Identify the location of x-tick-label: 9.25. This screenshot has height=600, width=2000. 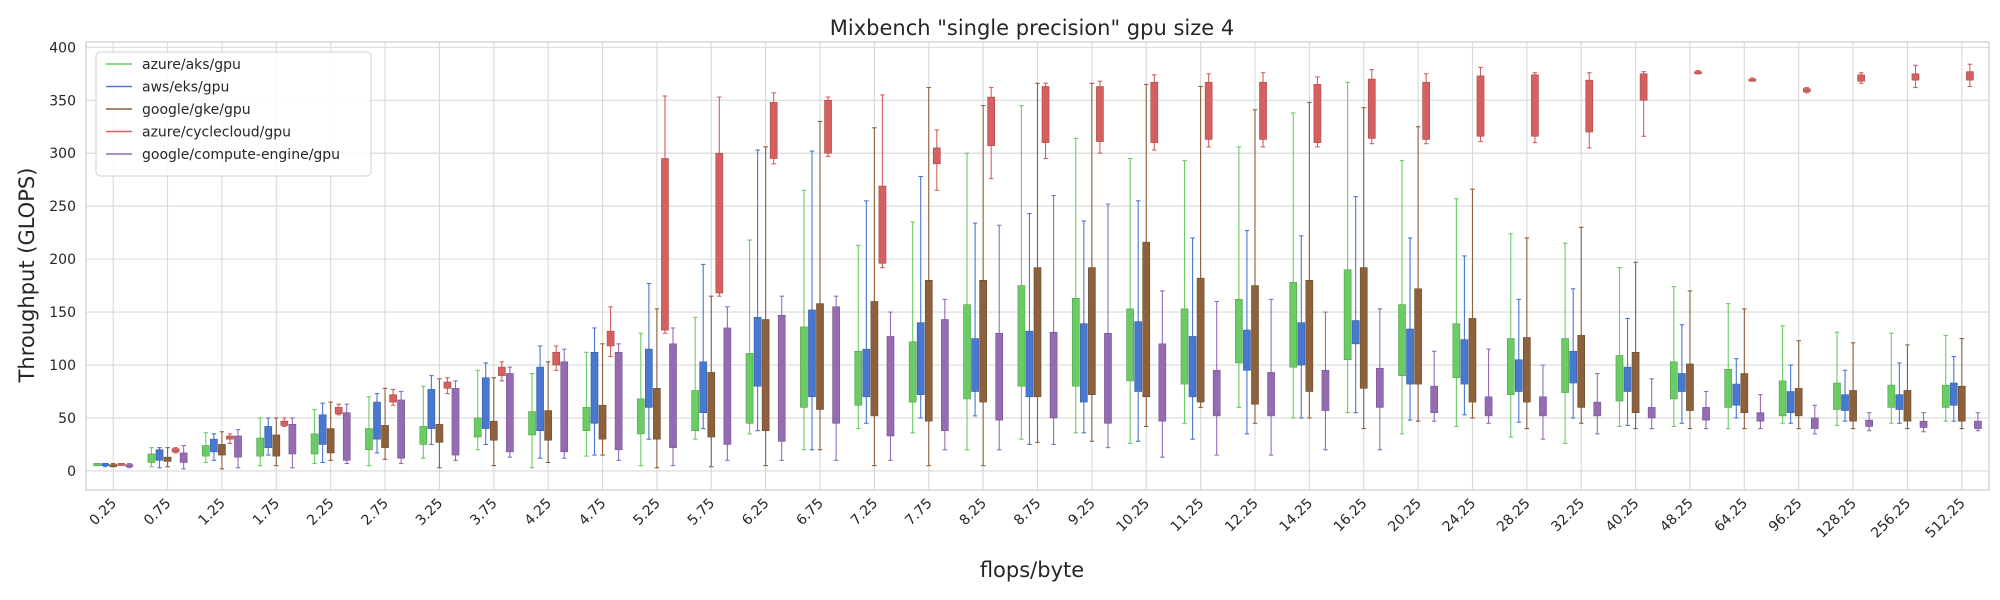
(1081, 512).